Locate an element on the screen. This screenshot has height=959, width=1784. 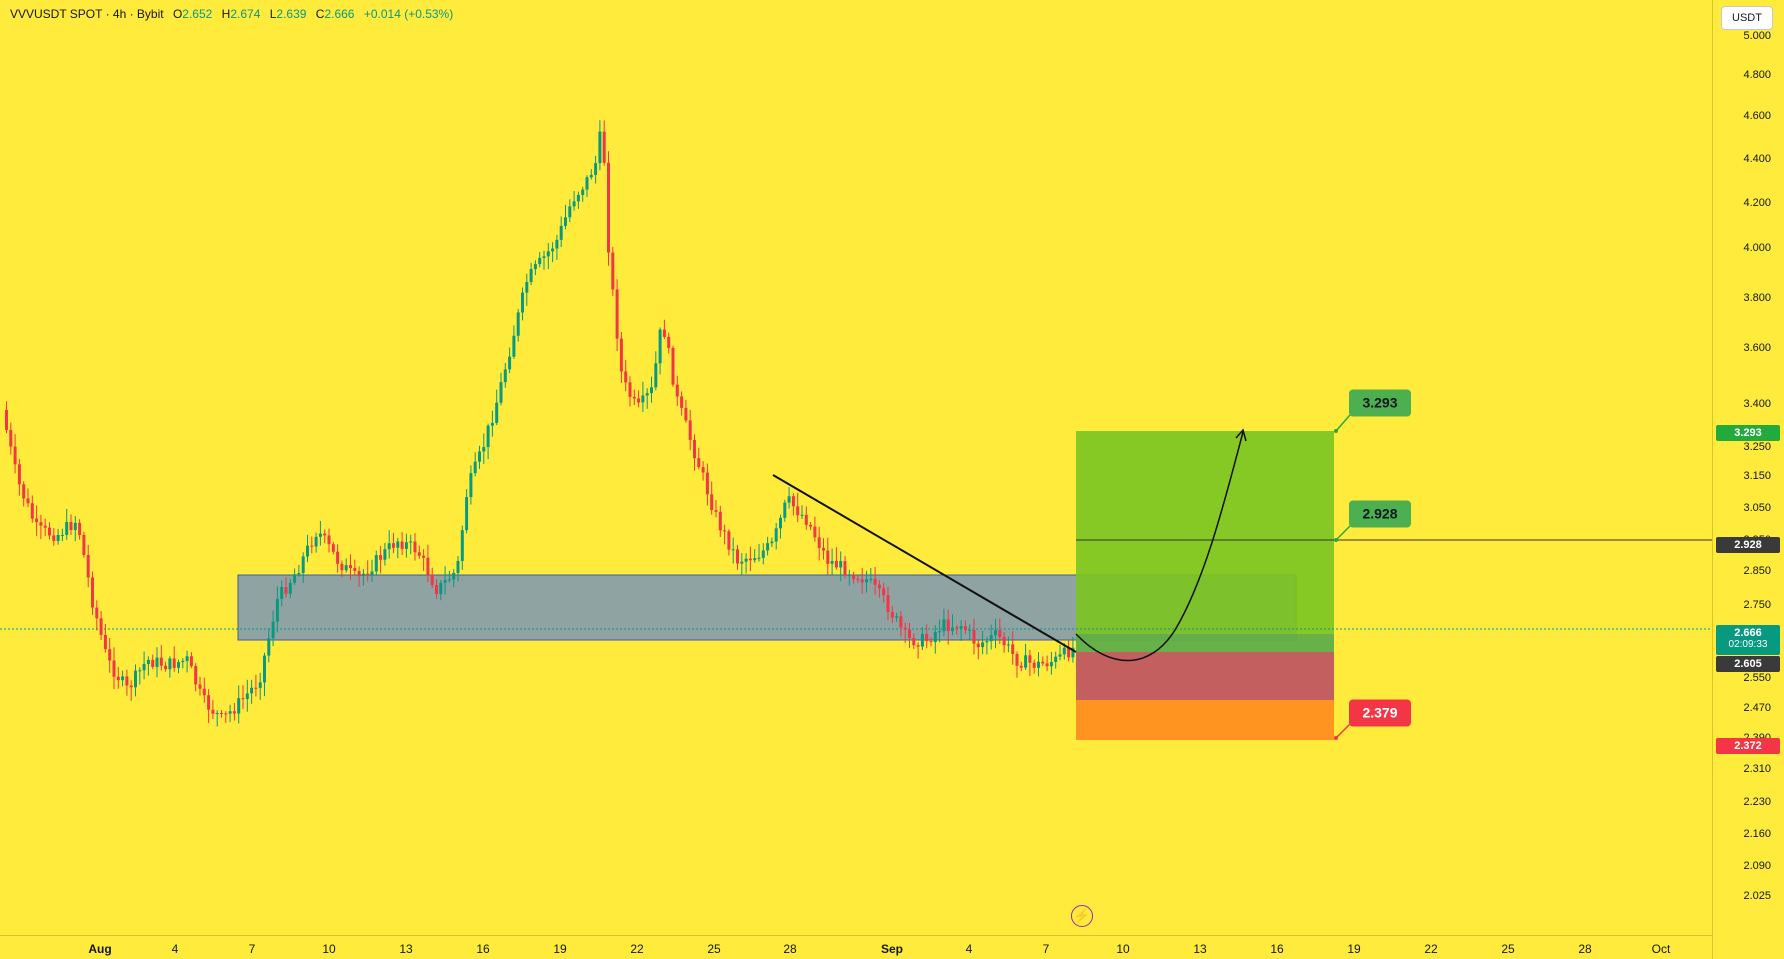
price-tick-label: 2.850 is located at coordinates (1757, 571).